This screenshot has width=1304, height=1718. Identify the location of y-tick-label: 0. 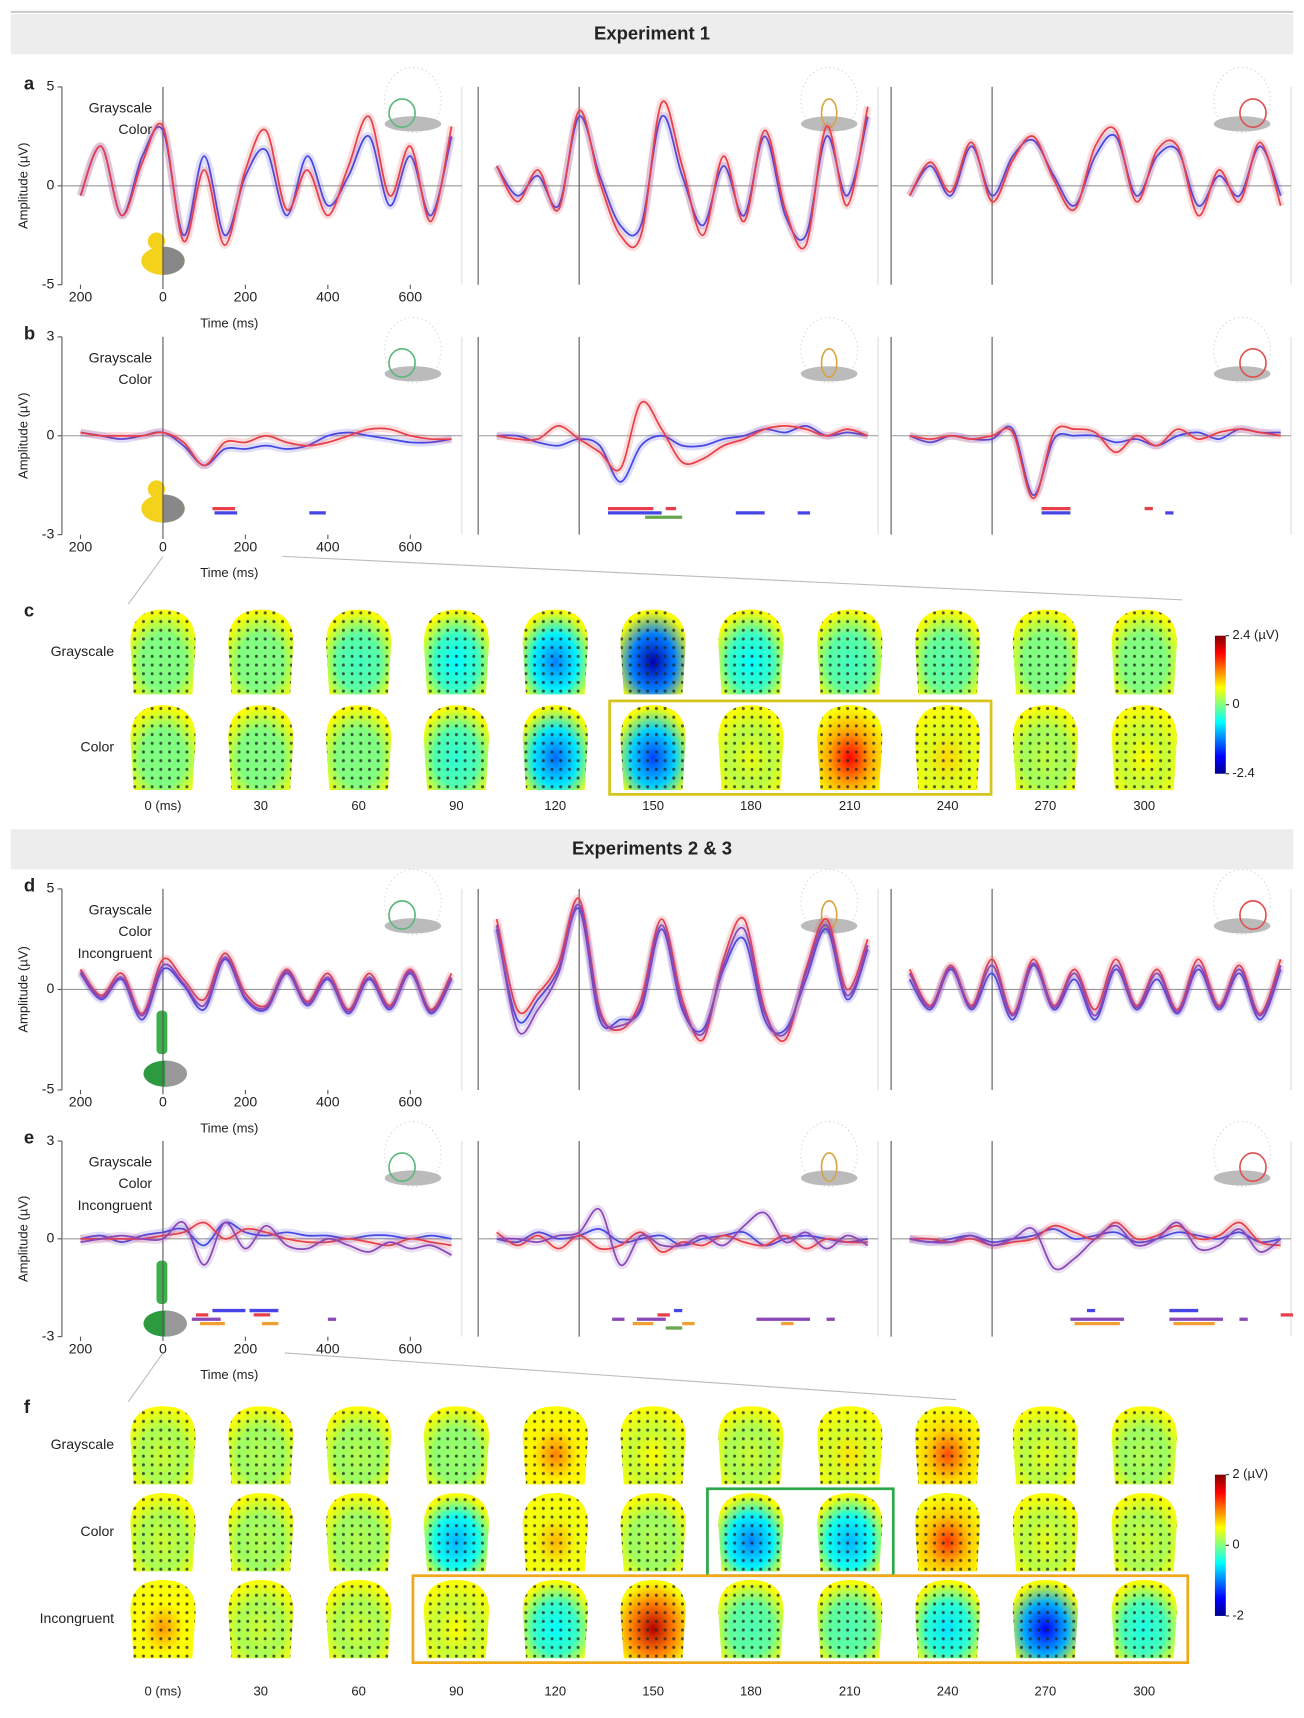
(50, 1238).